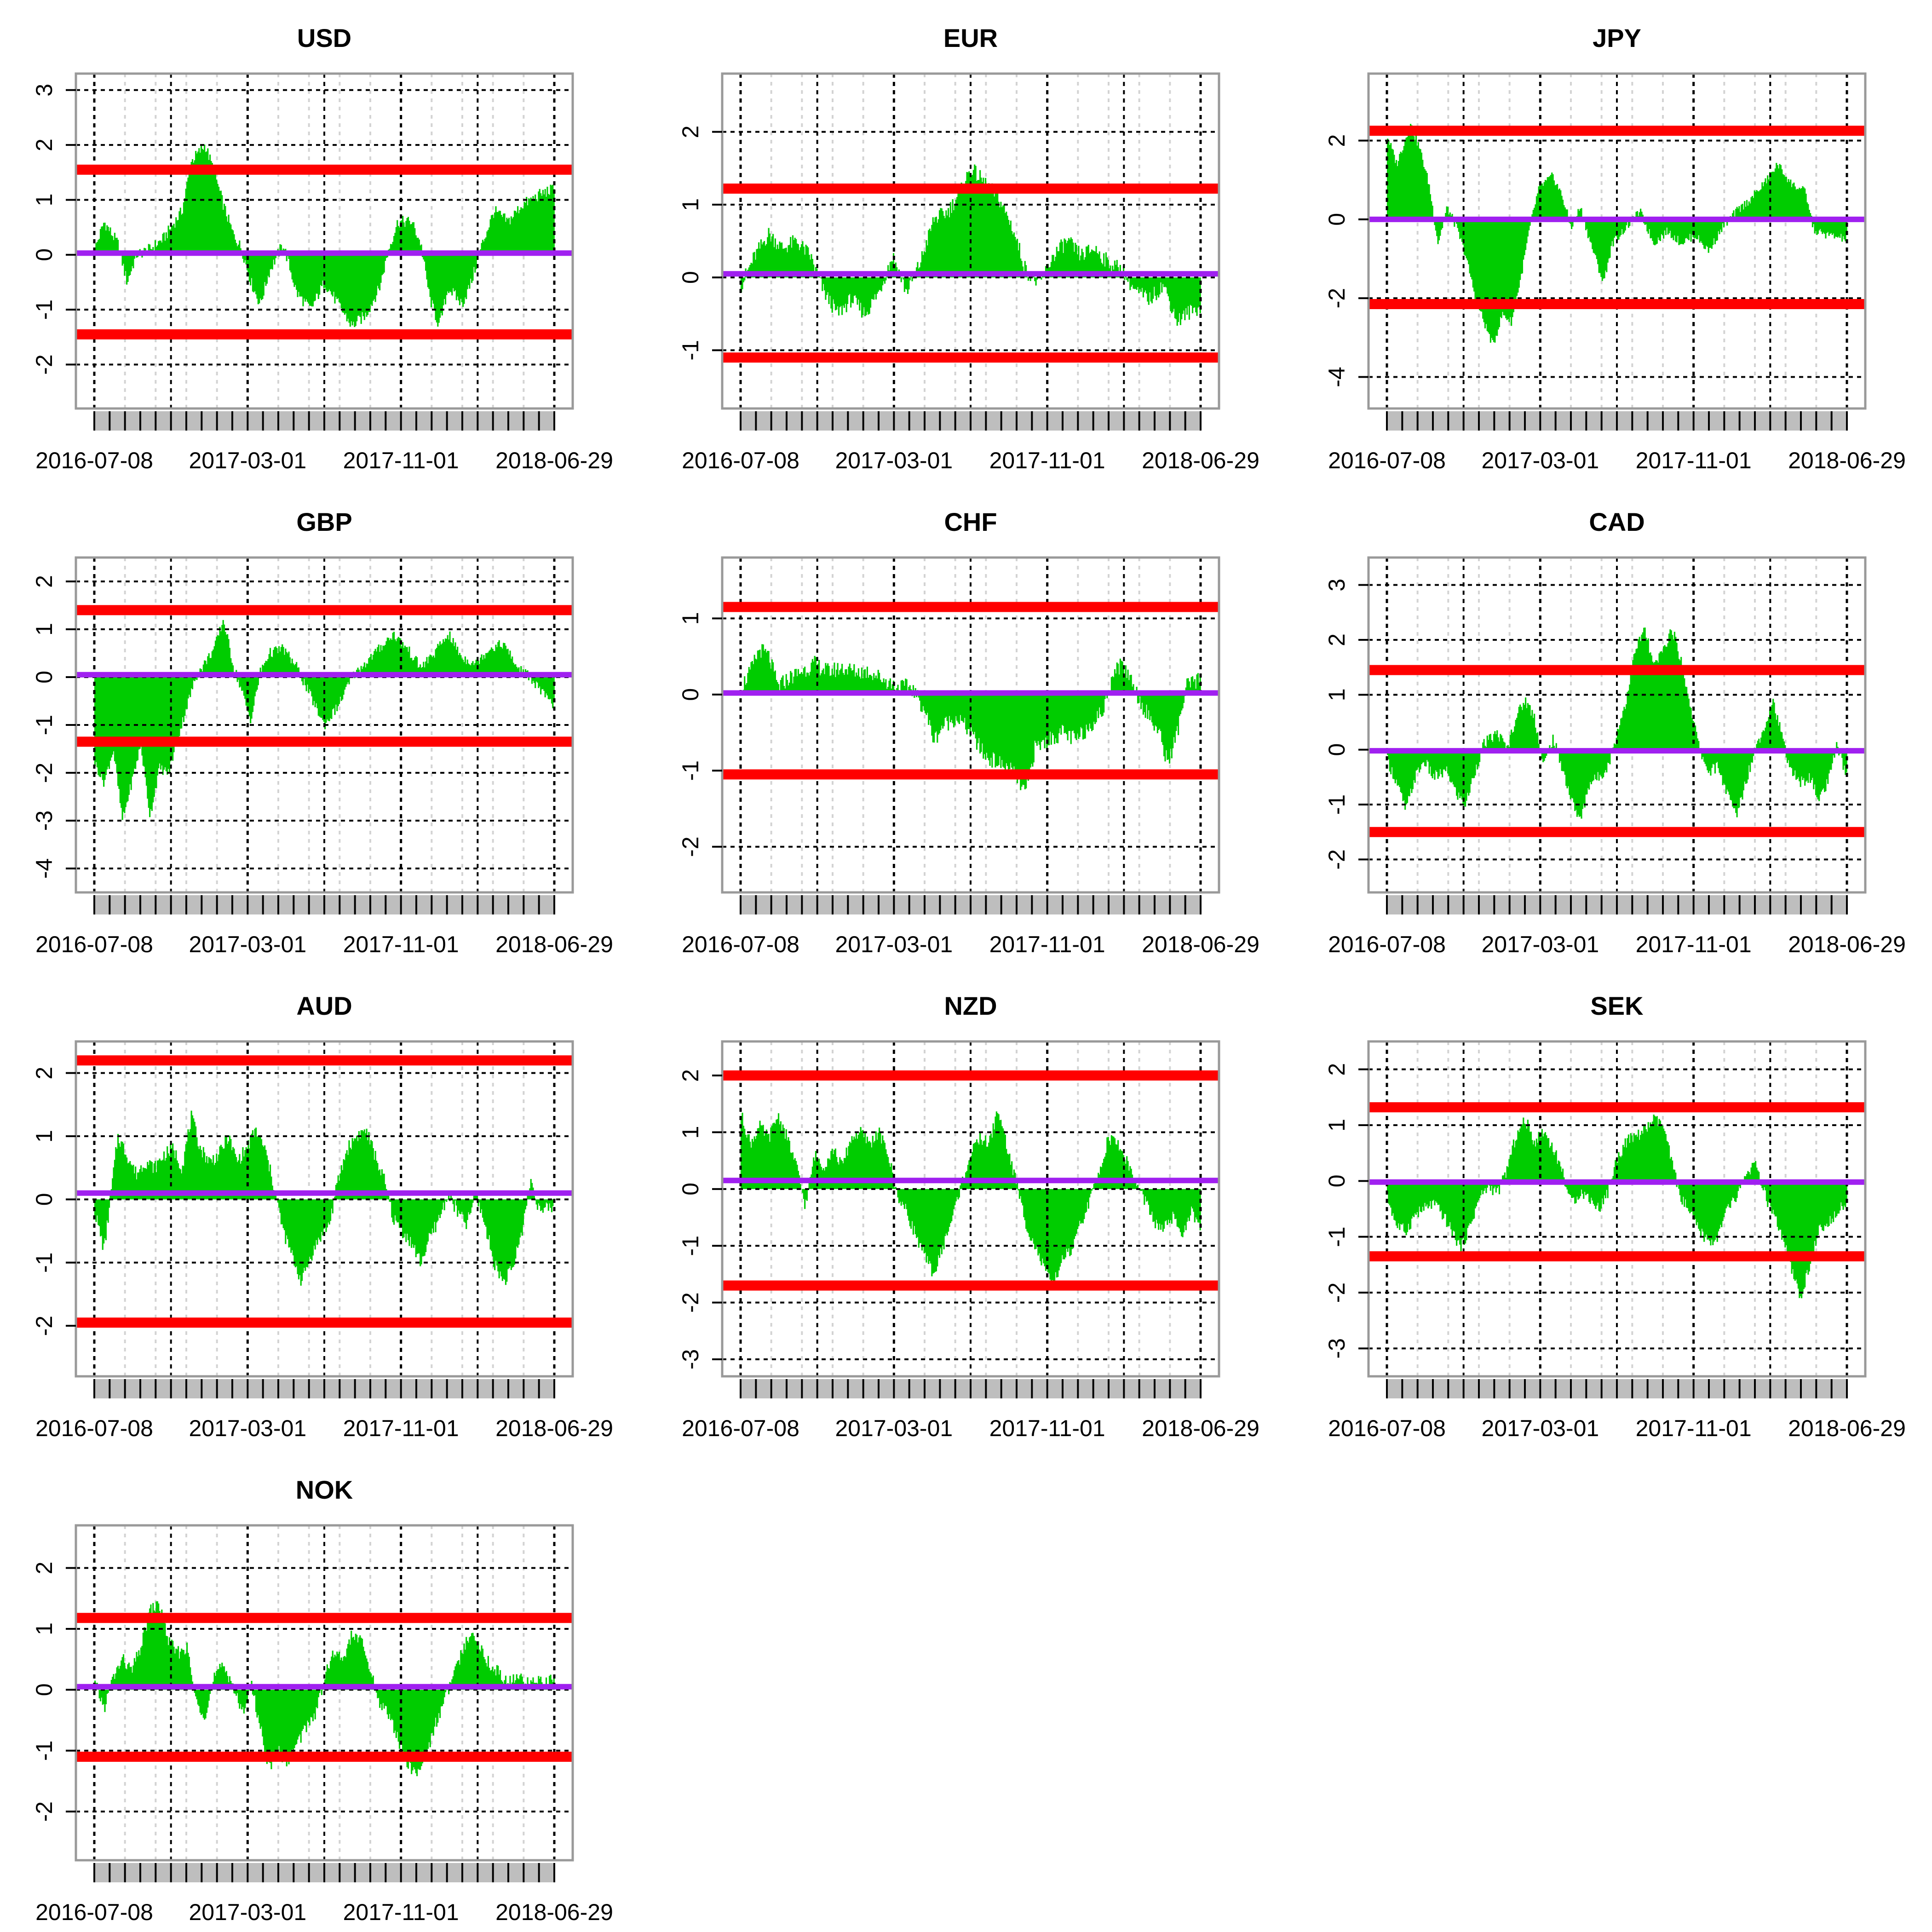 The image size is (1932, 1932). What do you see at coordinates (44, 254) in the screenshot?
I see `y-tick-label: 0` at bounding box center [44, 254].